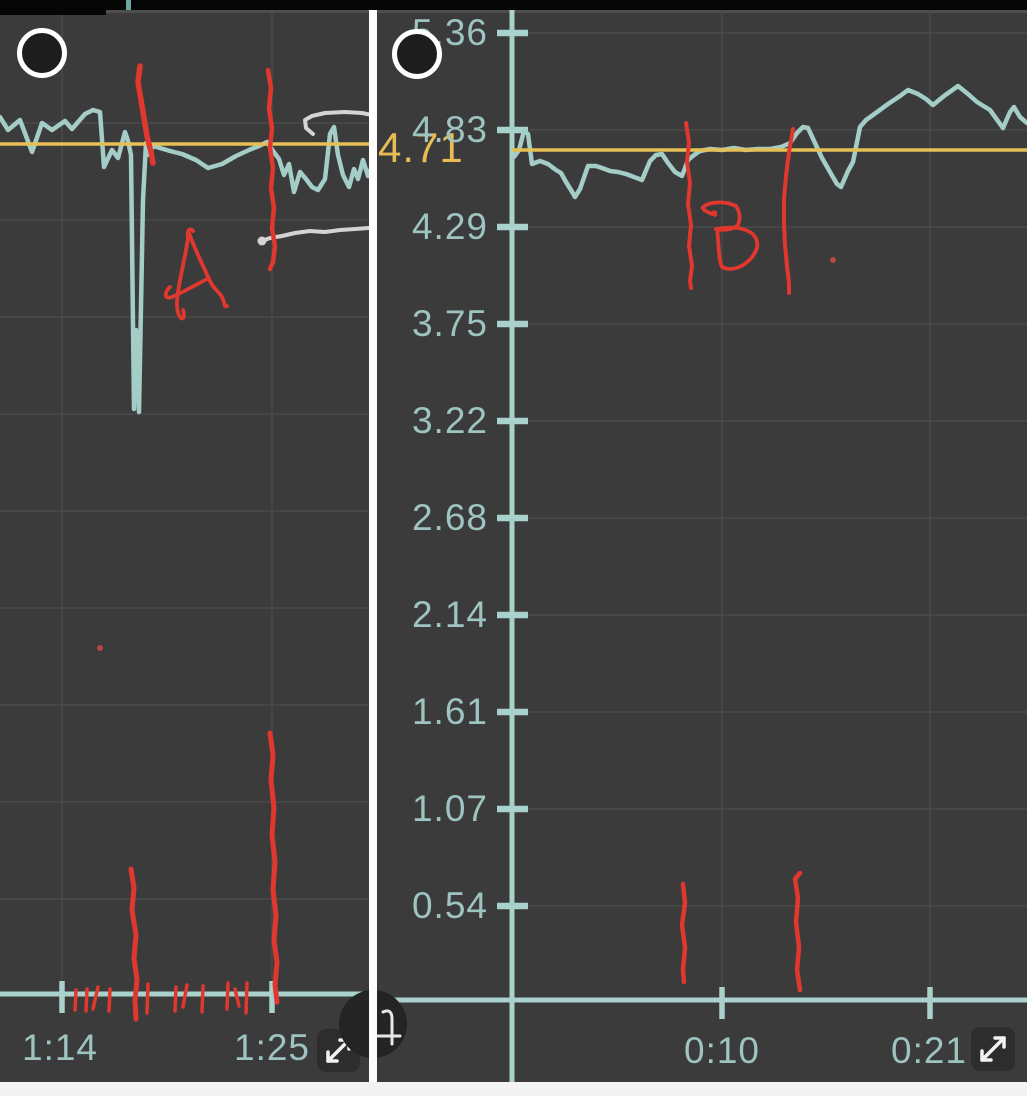 The width and height of the screenshot is (1027, 1096). What do you see at coordinates (449, 808) in the screenshot?
I see `y-axis-label: 1.07` at bounding box center [449, 808].